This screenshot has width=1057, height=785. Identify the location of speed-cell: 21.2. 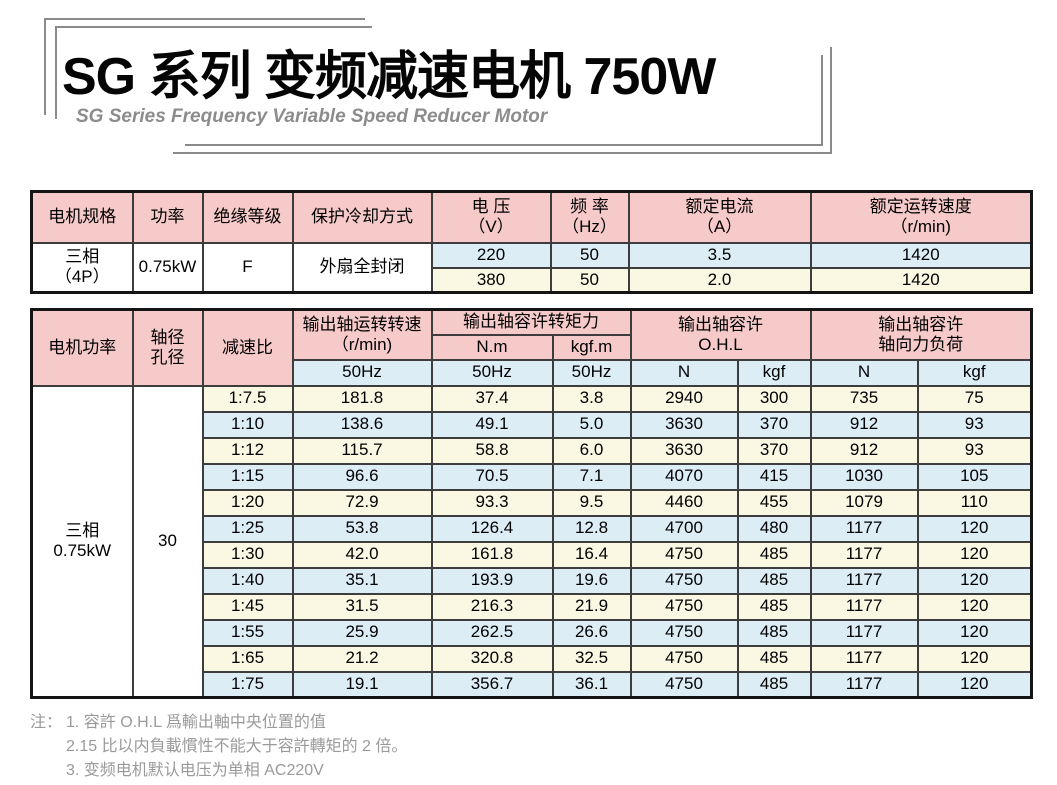
(362, 658).